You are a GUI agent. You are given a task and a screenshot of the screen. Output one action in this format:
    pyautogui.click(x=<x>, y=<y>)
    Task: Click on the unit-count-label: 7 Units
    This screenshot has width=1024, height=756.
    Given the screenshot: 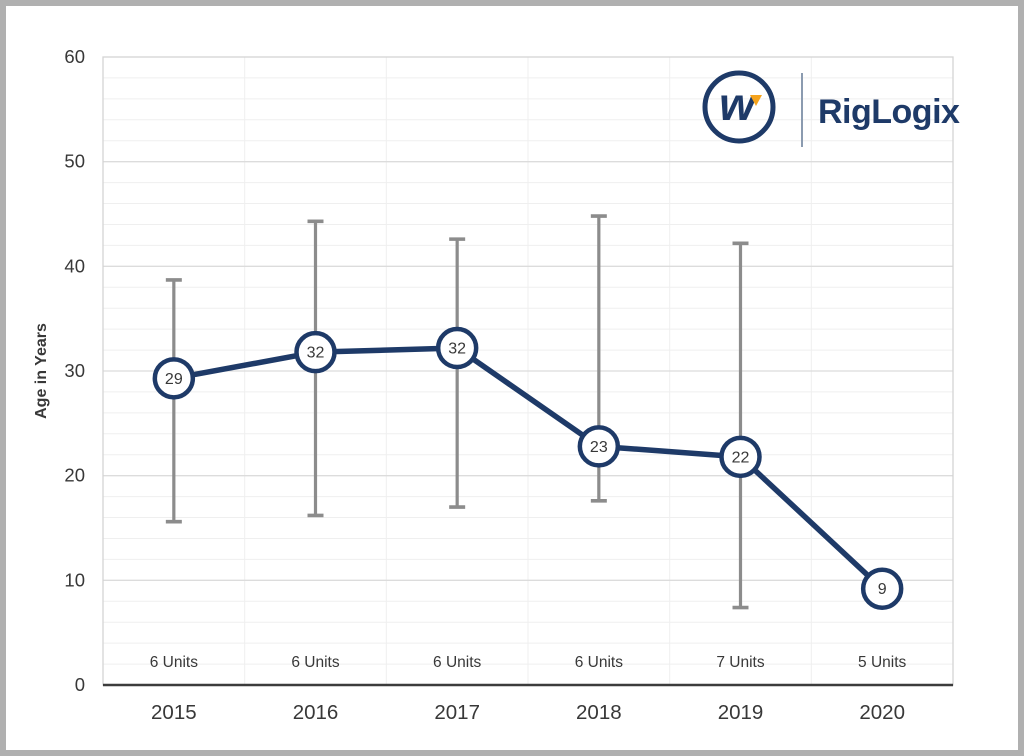 What is the action you would take?
    pyautogui.click(x=740, y=662)
    